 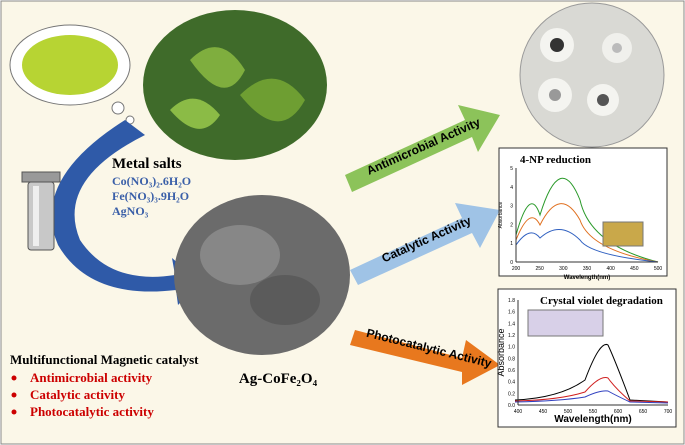 What do you see at coordinates (150, 196) in the screenshot?
I see `salt: Fe(NO₃)₃.9H₂O` at bounding box center [150, 196].